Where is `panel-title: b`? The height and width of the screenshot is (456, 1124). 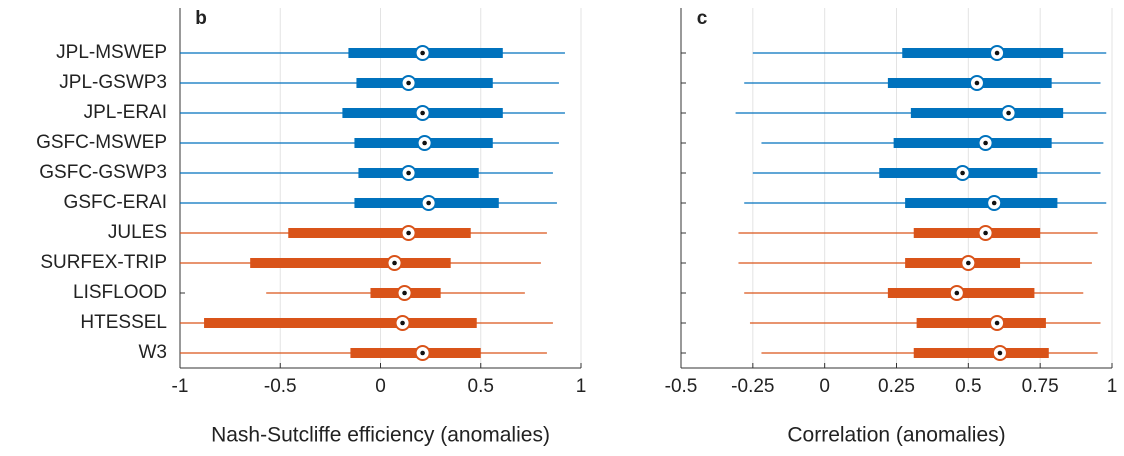 panel-title: b is located at coordinates (201, 18).